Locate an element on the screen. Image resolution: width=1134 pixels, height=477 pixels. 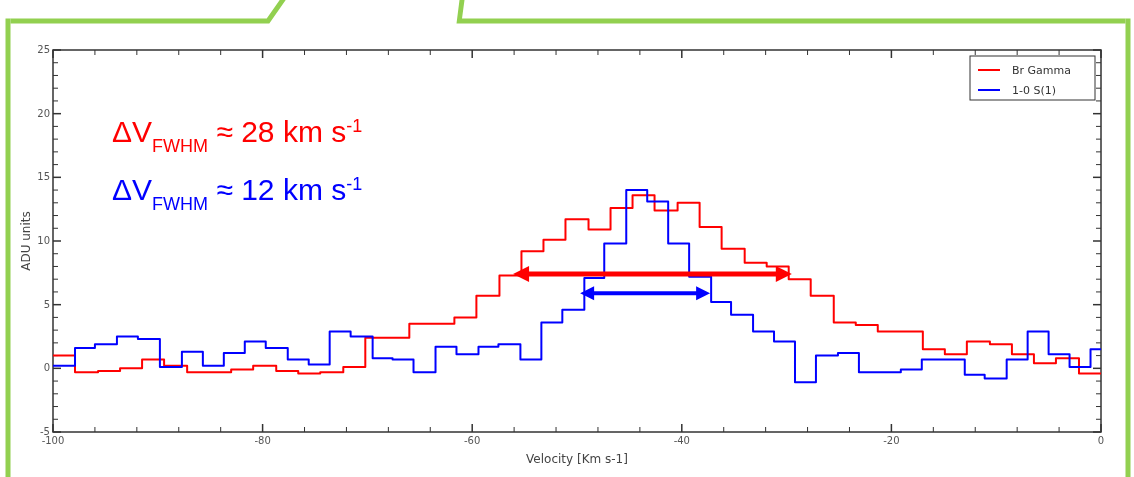
x-tick-label: -40 is located at coordinates (681, 440).